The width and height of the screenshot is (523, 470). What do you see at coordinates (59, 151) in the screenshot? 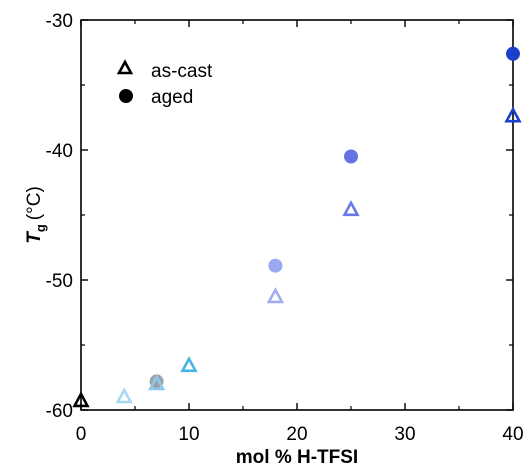
I see `y-tick-label: -40` at bounding box center [59, 151].